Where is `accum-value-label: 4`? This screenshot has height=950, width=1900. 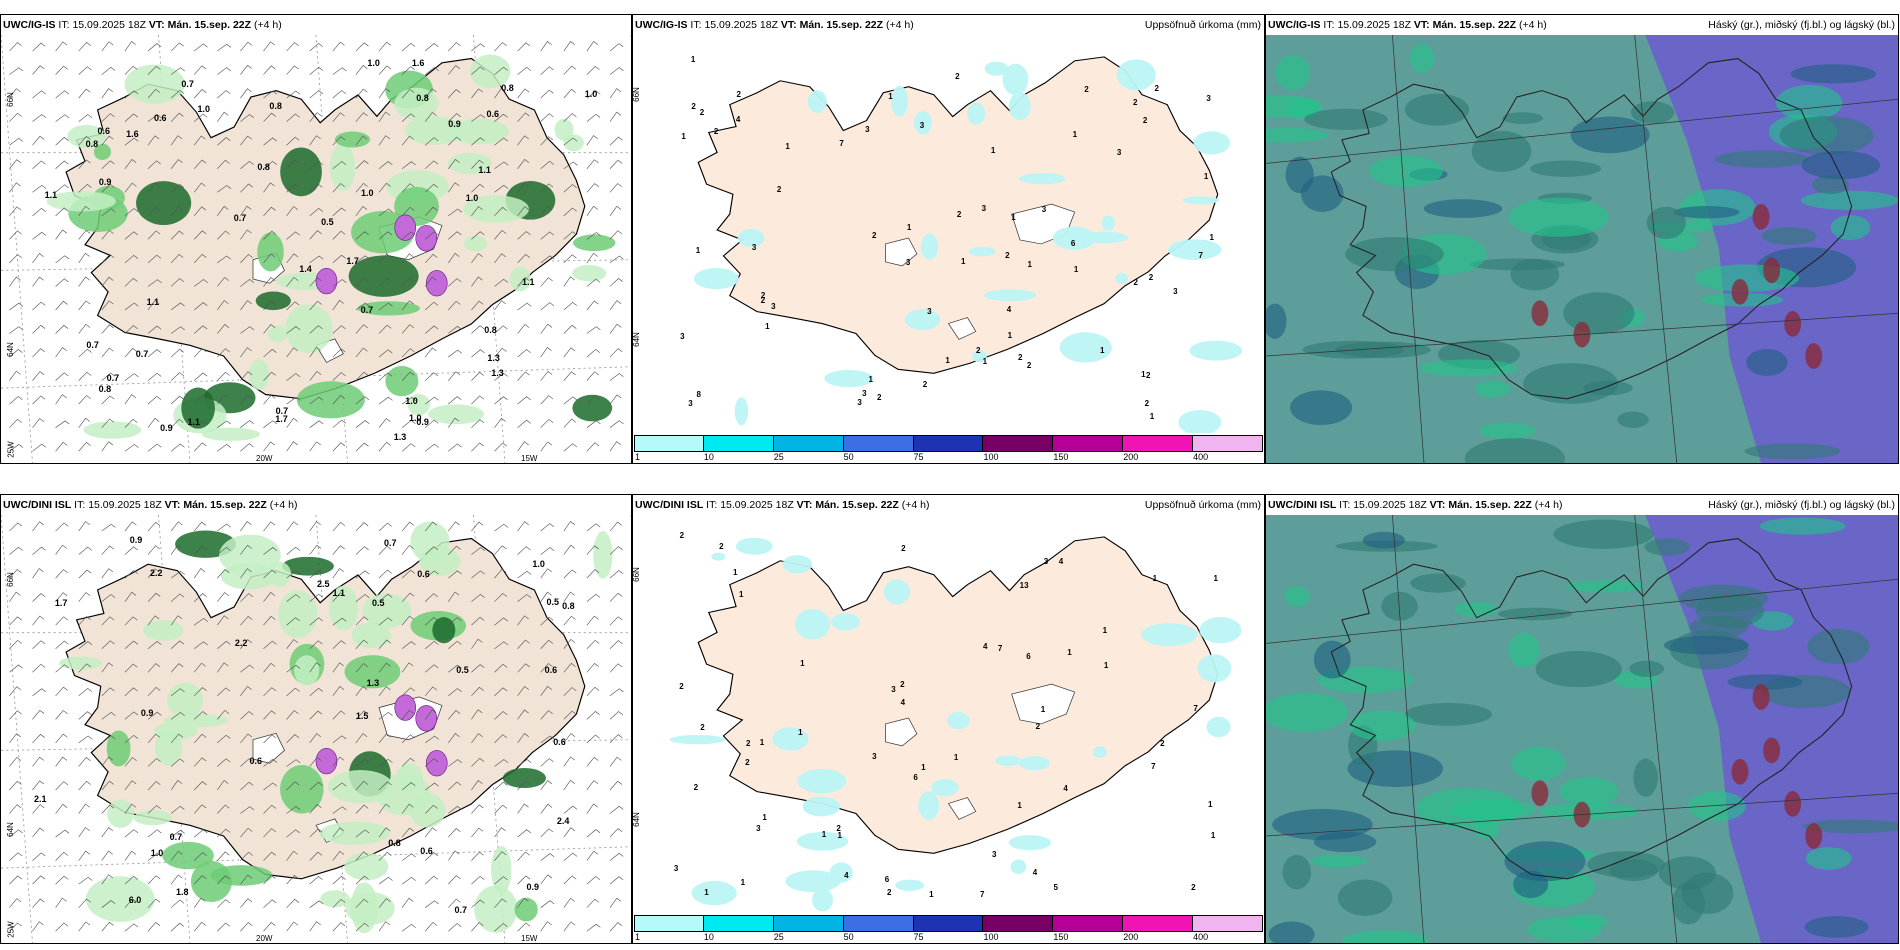
accum-value-label: 4 is located at coordinates (1009, 309).